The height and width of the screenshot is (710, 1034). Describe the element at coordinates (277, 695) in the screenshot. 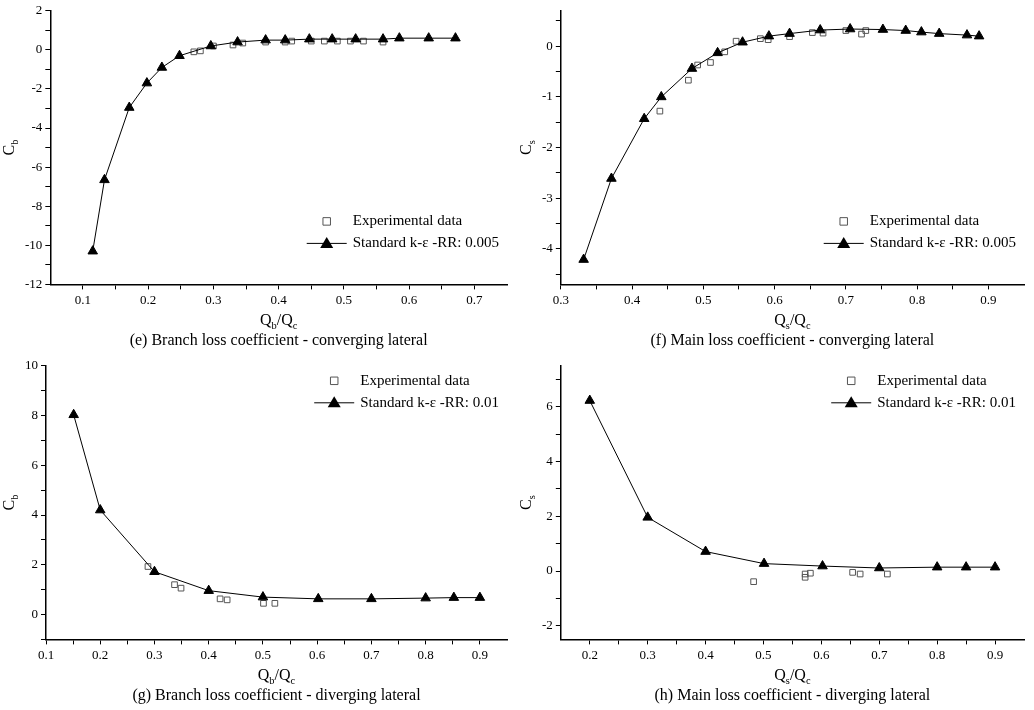

I see `text: (g) Branch loss coefficient - diverging lateral` at that location.